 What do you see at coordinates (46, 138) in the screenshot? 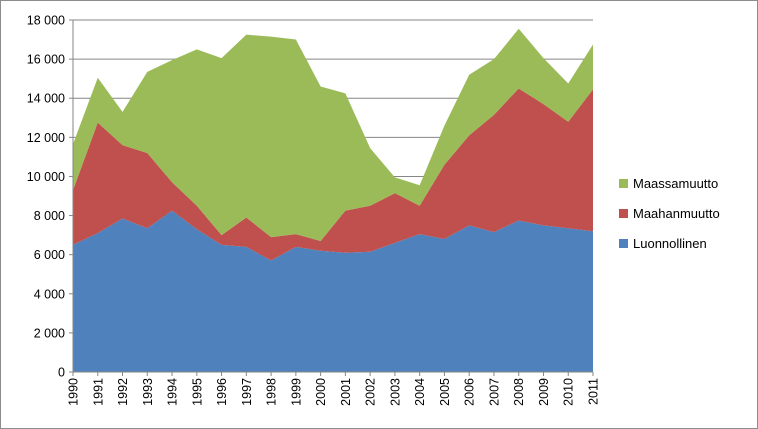
I see `y-tick-label: 12 000` at bounding box center [46, 138].